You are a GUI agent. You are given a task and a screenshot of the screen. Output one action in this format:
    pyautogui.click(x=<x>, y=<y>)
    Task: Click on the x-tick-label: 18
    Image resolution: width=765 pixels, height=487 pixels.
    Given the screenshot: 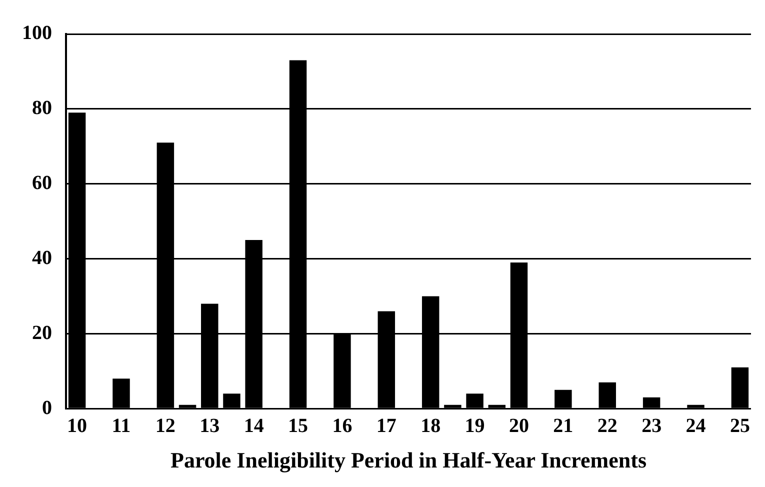 What is the action you would take?
    pyautogui.click(x=430, y=425)
    